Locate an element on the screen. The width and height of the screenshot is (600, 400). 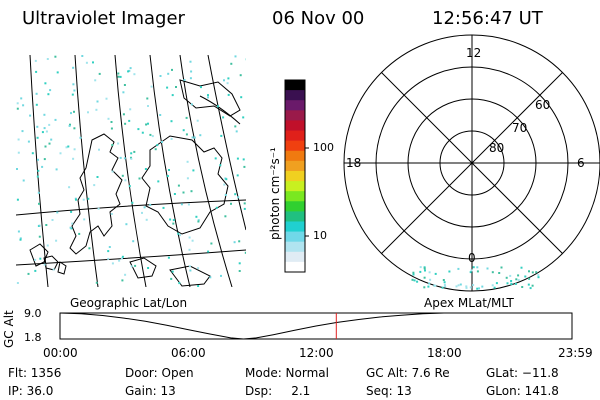
status-gain: Gain: 13 is located at coordinates (150, 391).